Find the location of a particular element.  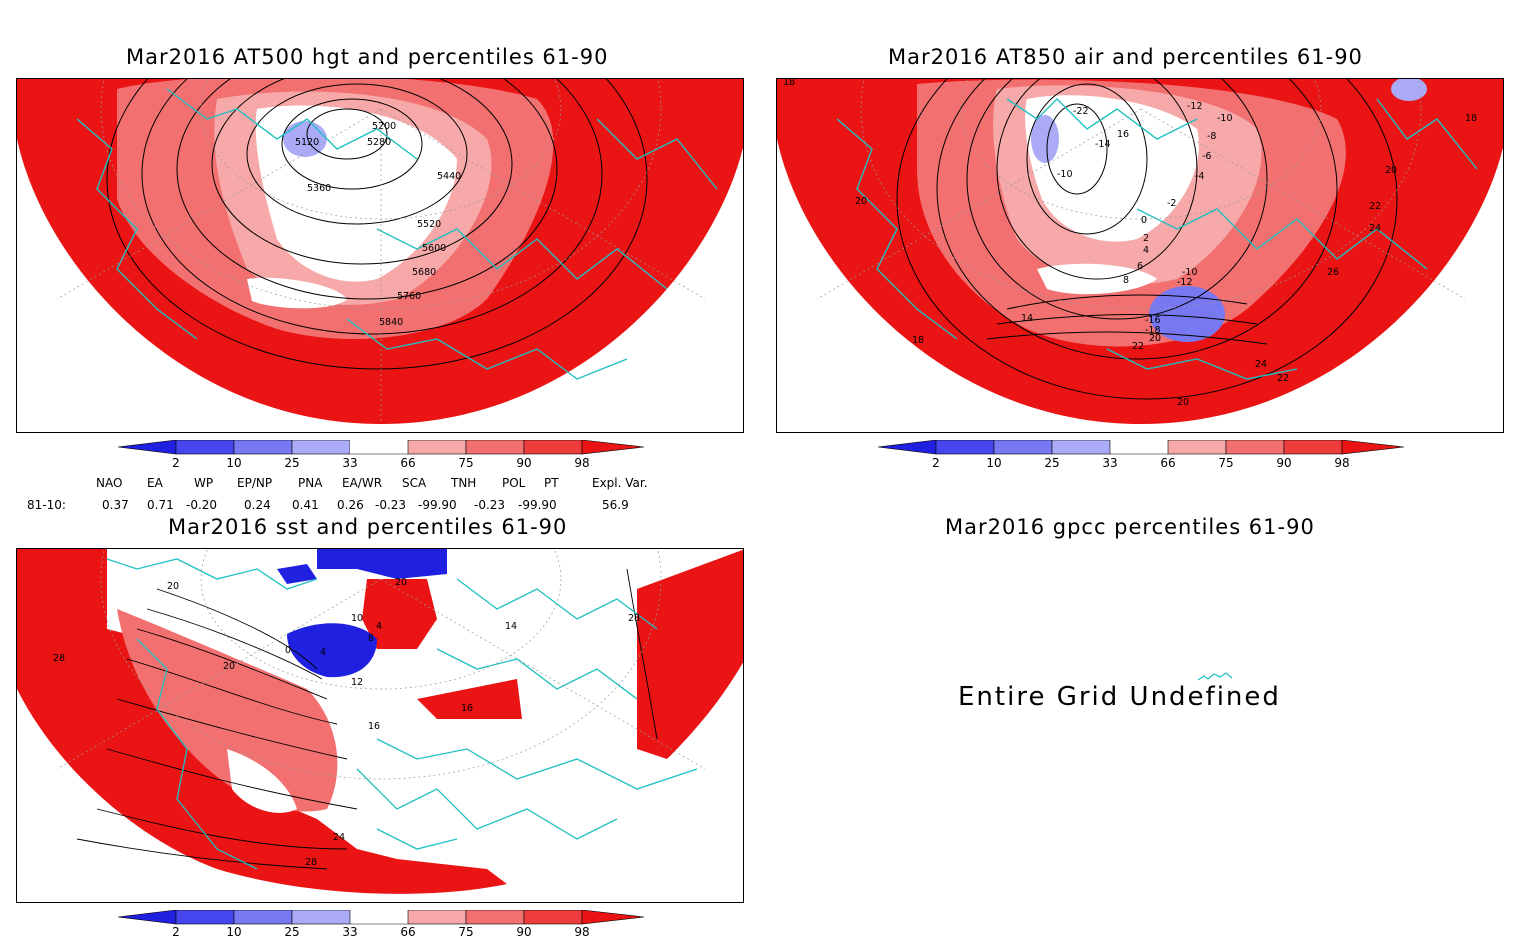

anomaly-neutral-region is located at coordinates (1112, 168).